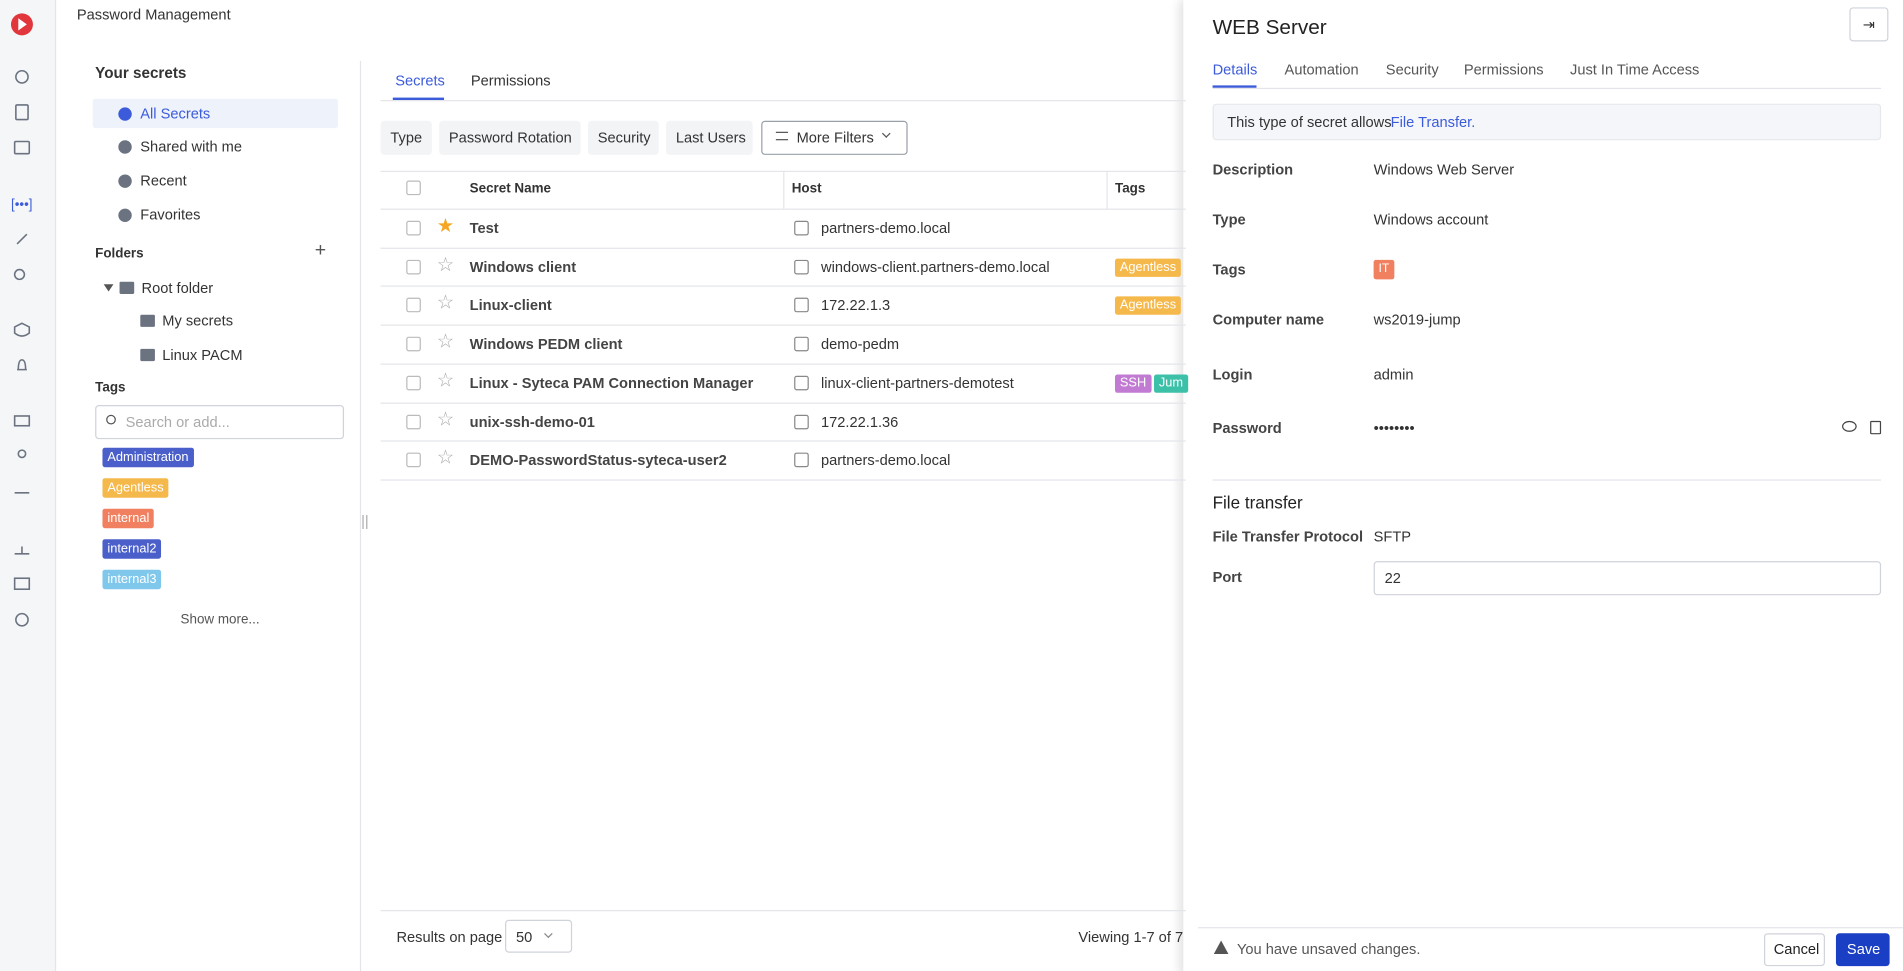 This screenshot has height=971, width=1903. Describe the element at coordinates (1234, 86) in the screenshot. I see `tab-underline` at that location.